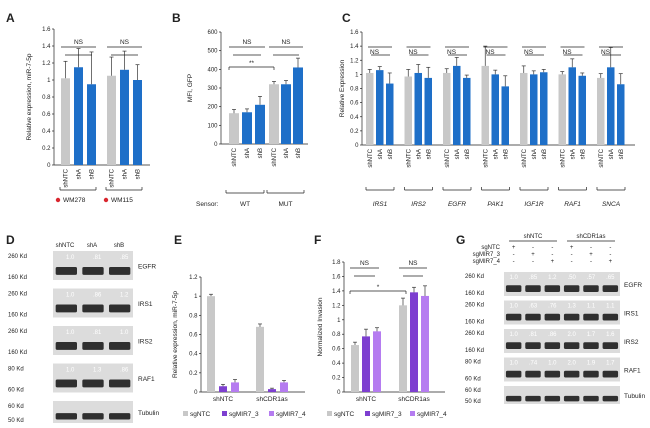 The height and width of the screenshot is (428, 650). Describe the element at coordinates (285, 204) in the screenshot. I see `group-label-b-1: MUT` at that location.